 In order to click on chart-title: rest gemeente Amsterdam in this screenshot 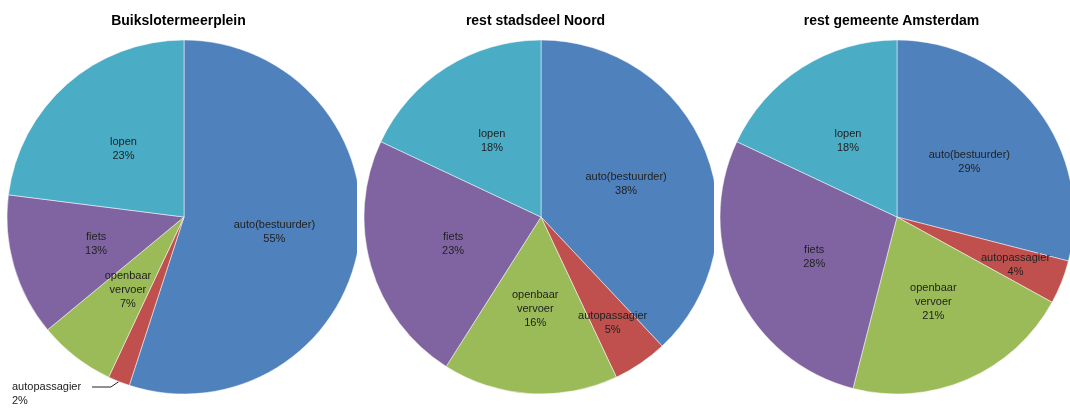, I will do `click(892, 20)`.